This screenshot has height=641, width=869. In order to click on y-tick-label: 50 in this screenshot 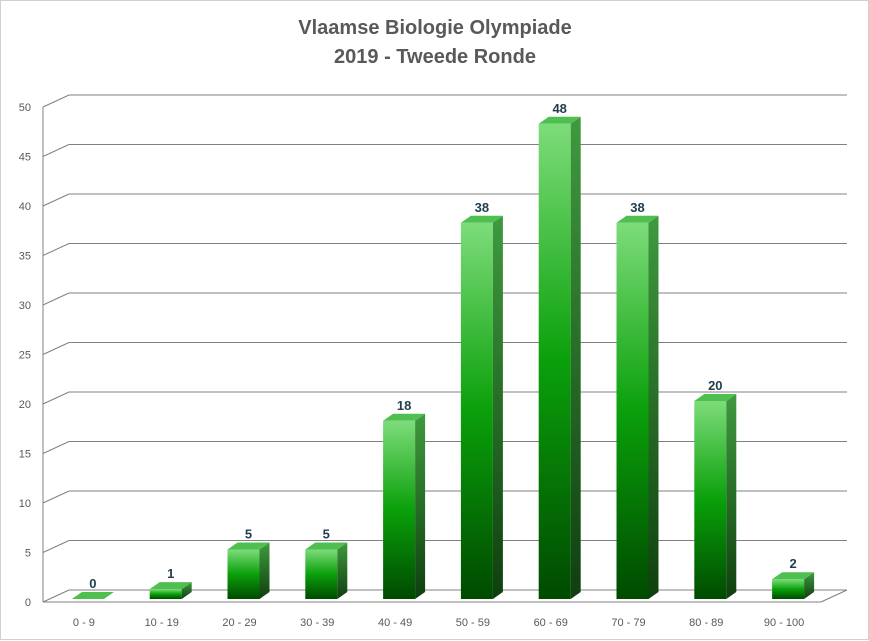, I will do `click(25, 108)`.